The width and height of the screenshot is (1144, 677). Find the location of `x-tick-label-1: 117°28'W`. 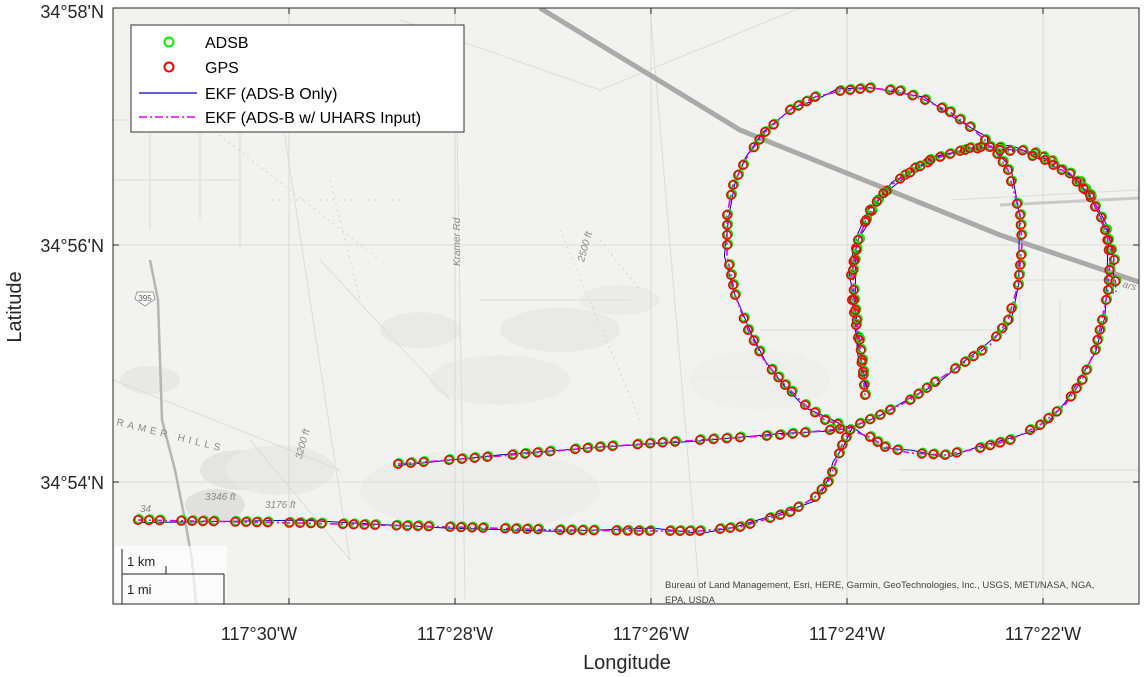

x-tick-label-1: 117°28'W is located at coordinates (455, 634).